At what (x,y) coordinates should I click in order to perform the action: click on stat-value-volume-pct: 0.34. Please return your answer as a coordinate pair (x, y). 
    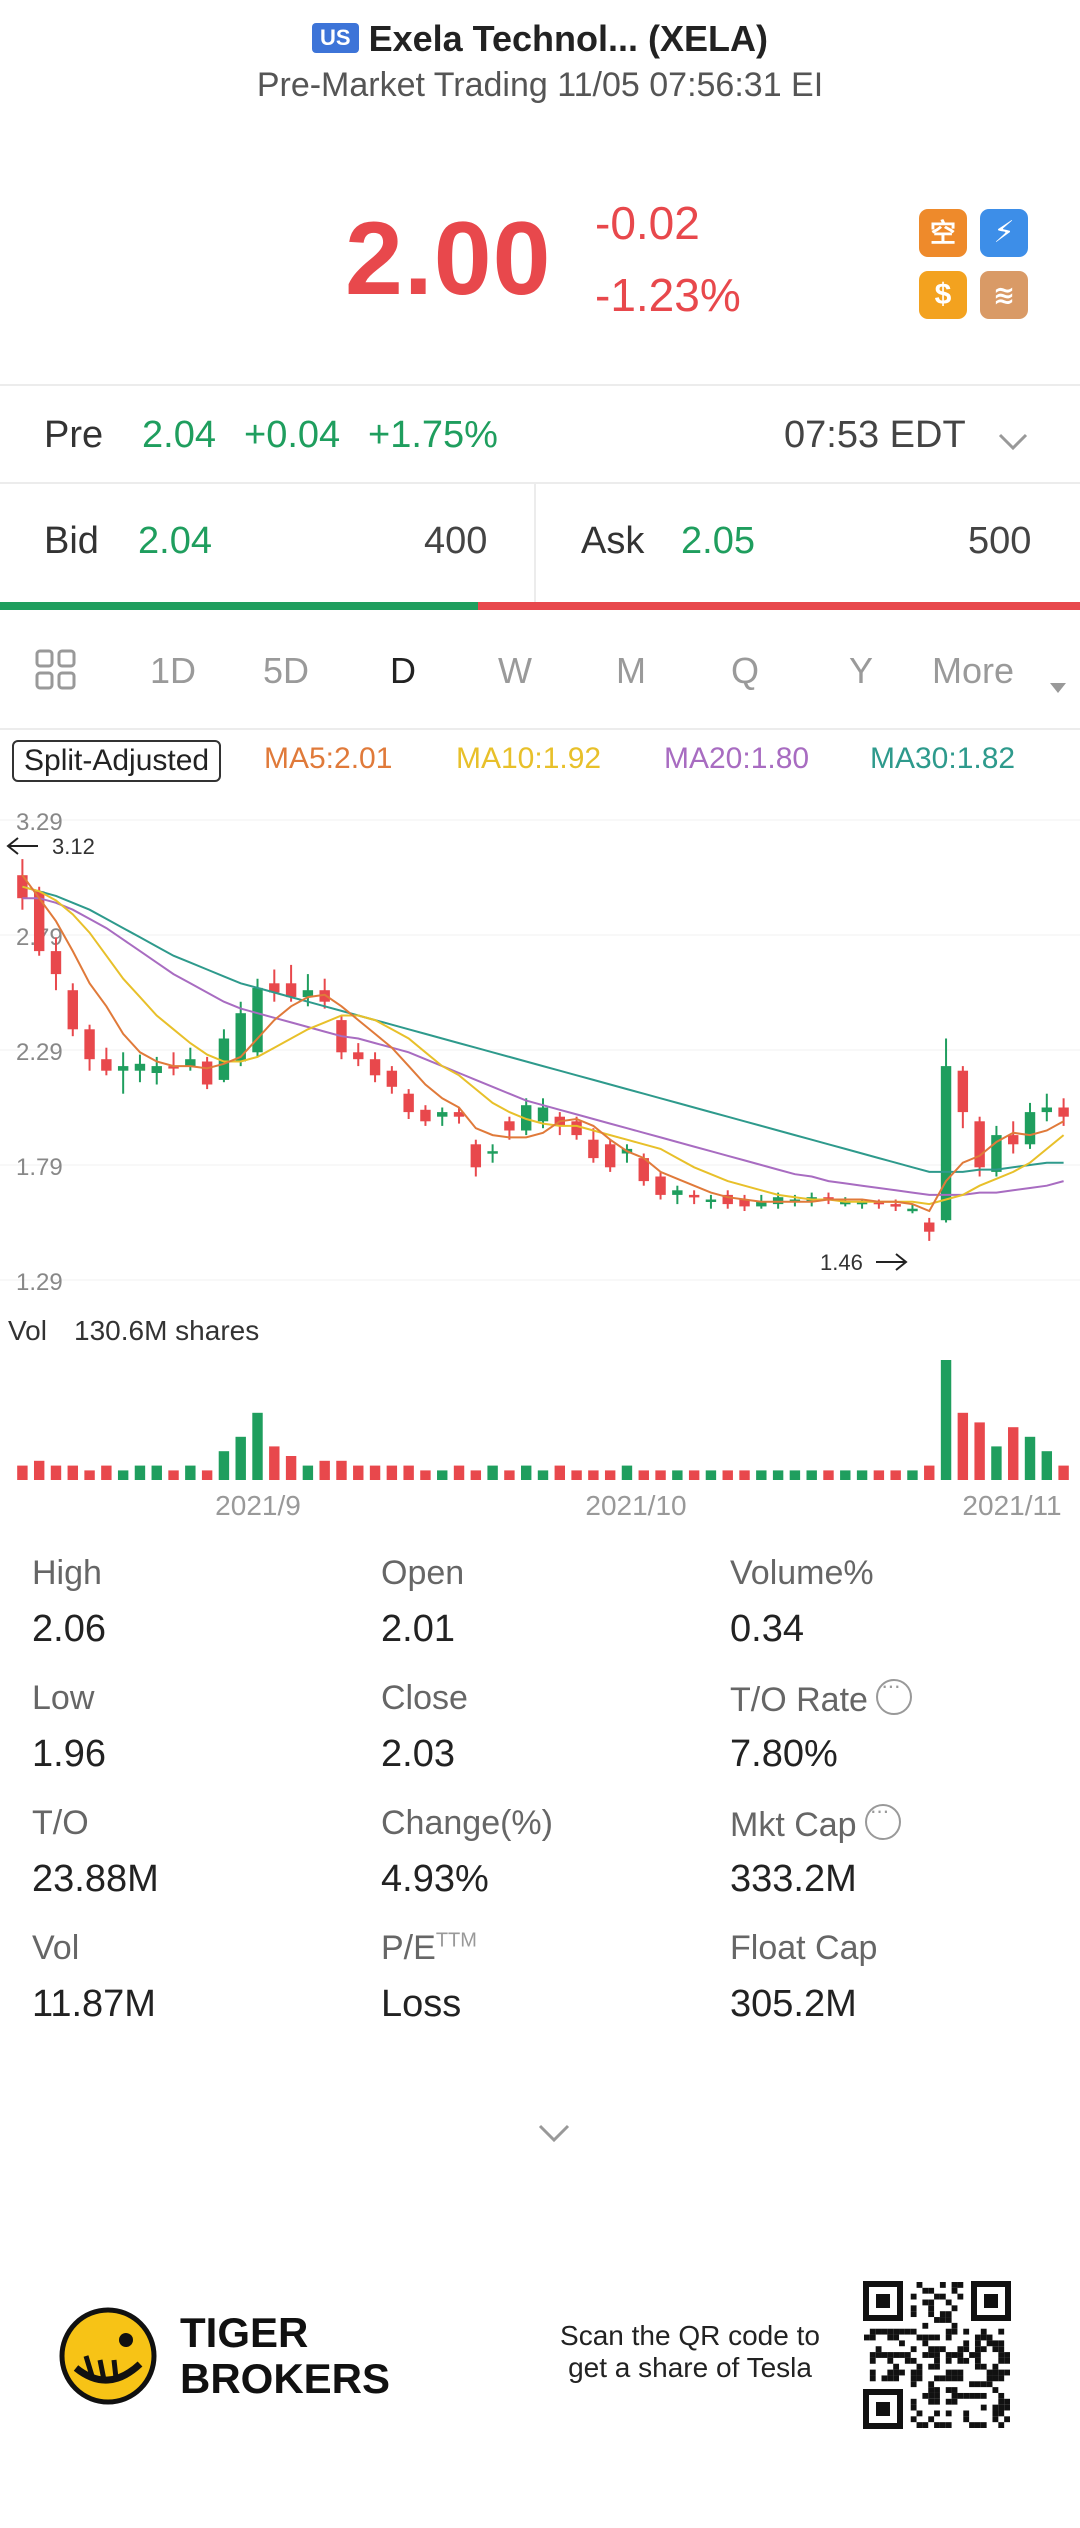
    Looking at the image, I should click on (767, 1629).